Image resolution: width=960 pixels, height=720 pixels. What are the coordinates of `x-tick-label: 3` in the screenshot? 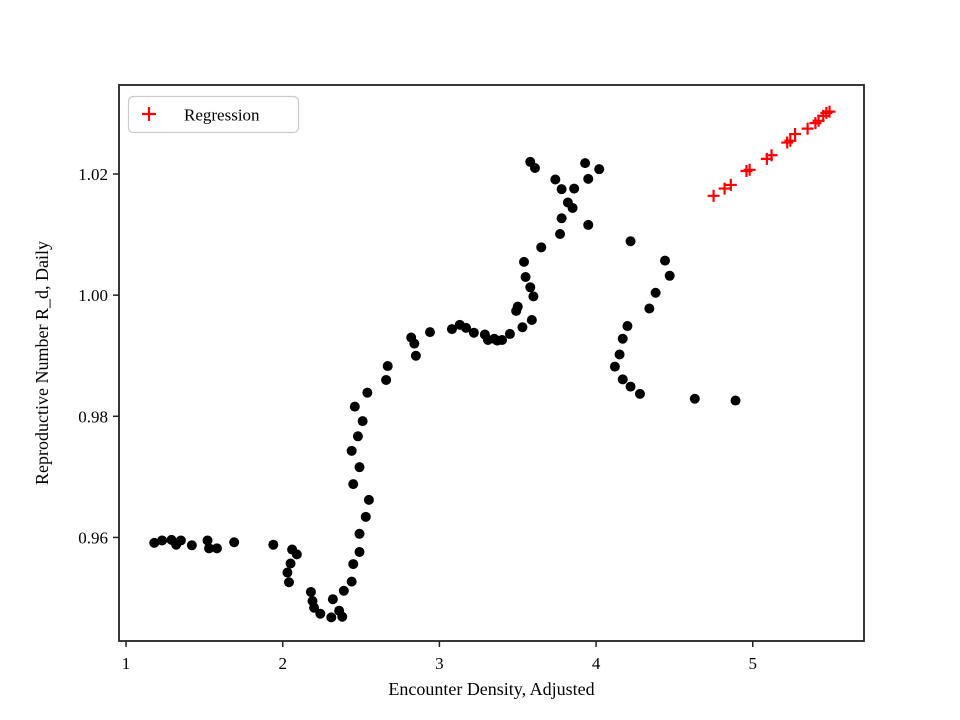 It's located at (439, 663).